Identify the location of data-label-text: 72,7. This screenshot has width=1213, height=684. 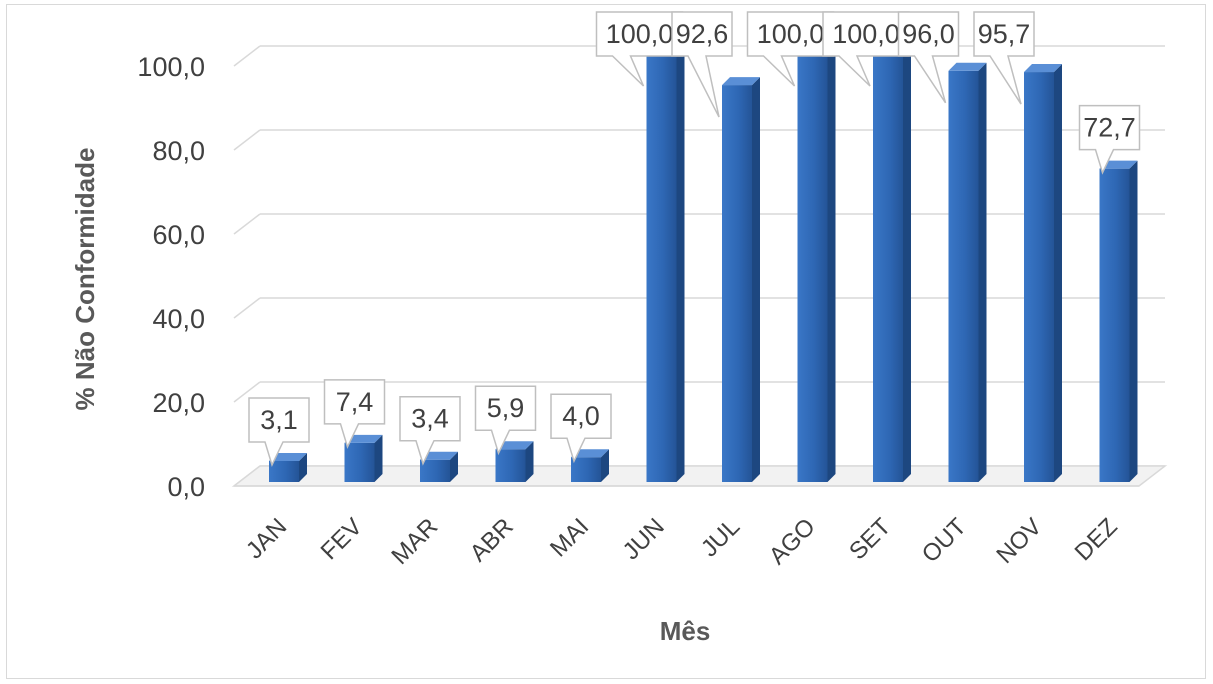
(1109, 128).